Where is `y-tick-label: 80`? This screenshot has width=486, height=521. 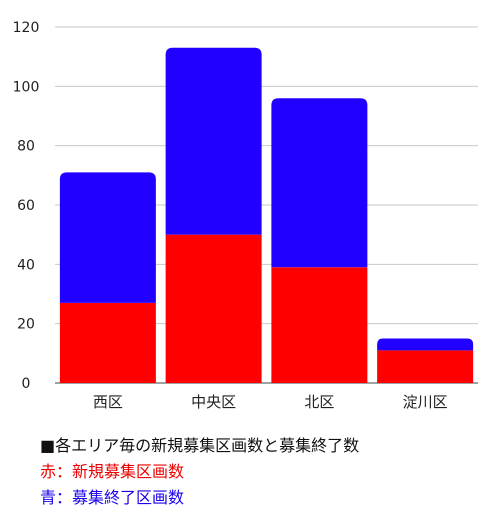
y-tick-label: 80 is located at coordinates (26, 147).